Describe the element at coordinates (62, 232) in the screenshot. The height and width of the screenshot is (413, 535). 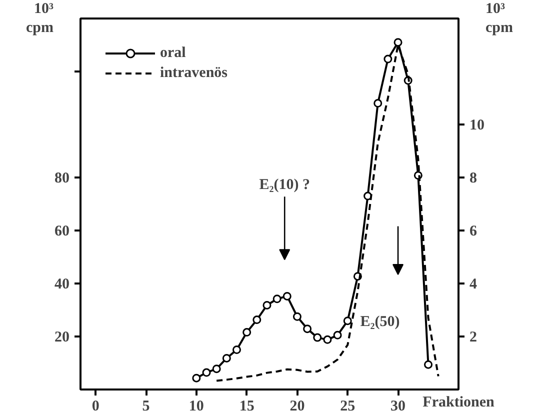
I see `y-tick-label: 60` at that location.